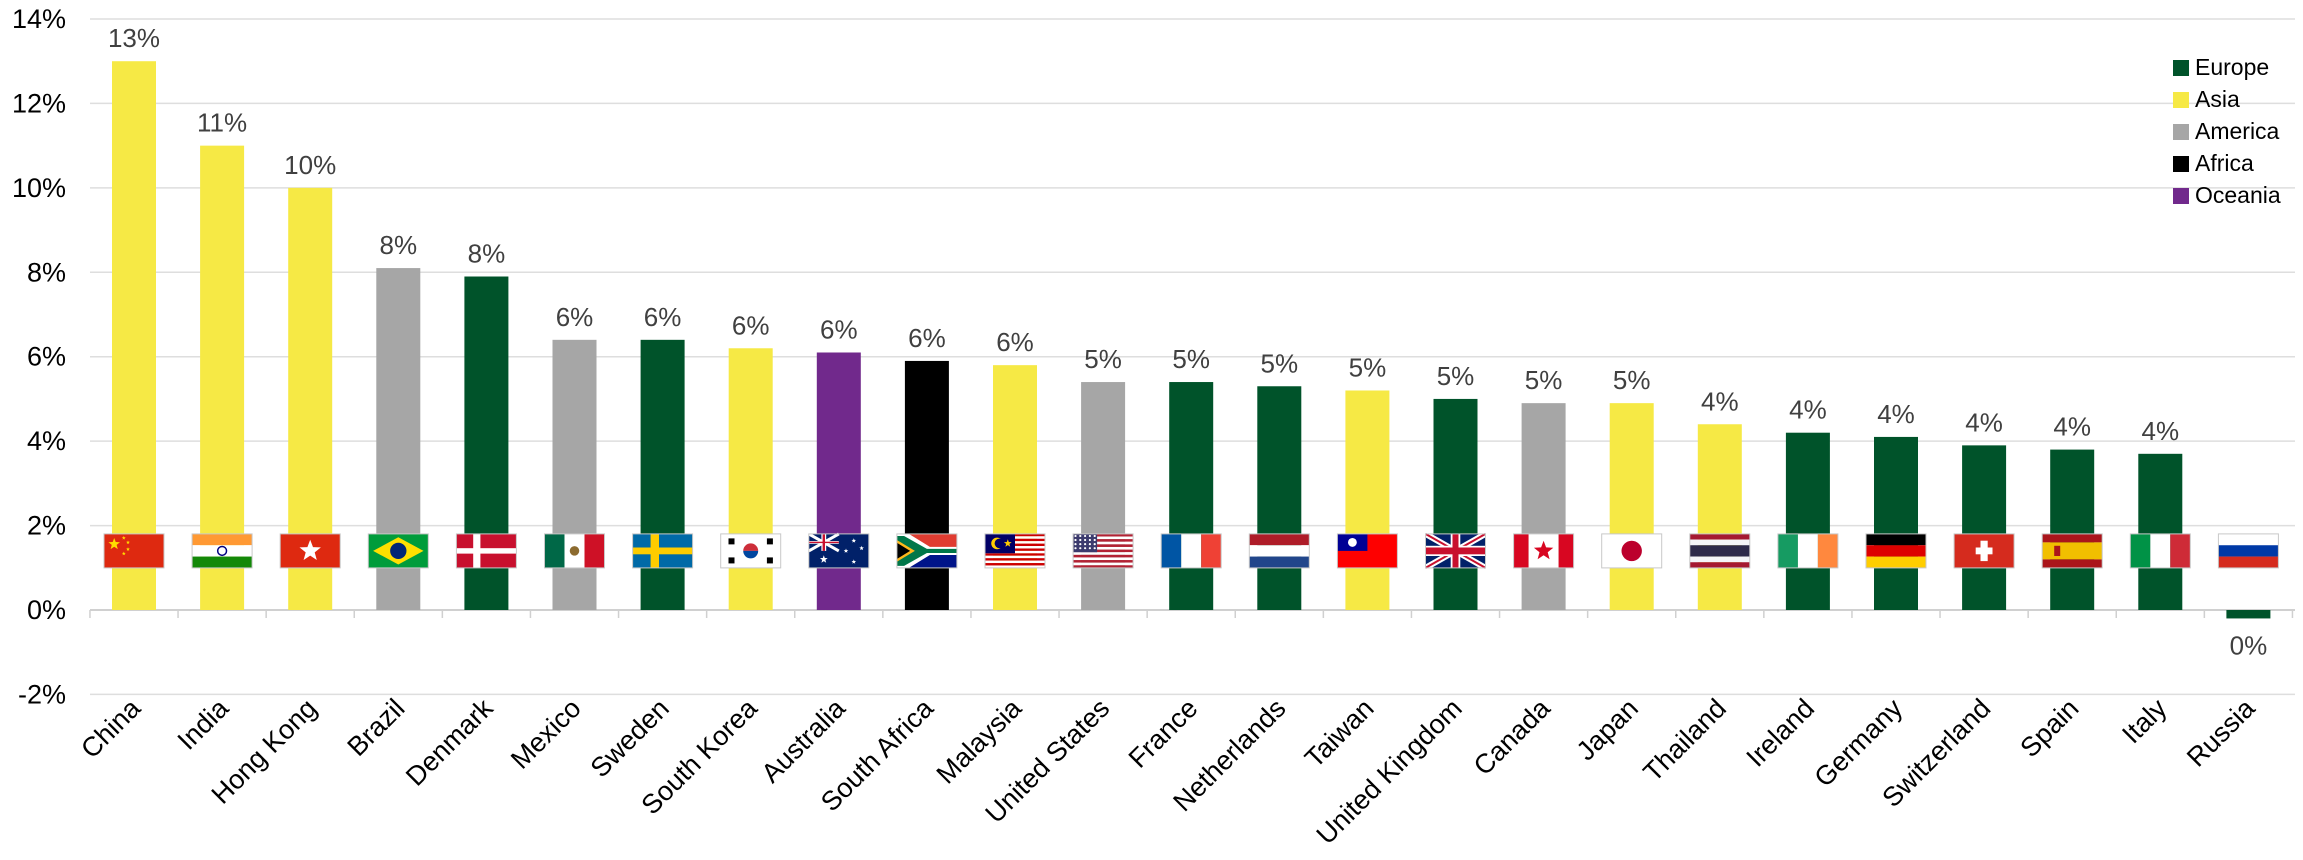 The image size is (2303, 860). What do you see at coordinates (1512, 736) in the screenshot?
I see `x-category-label: Canada` at bounding box center [1512, 736].